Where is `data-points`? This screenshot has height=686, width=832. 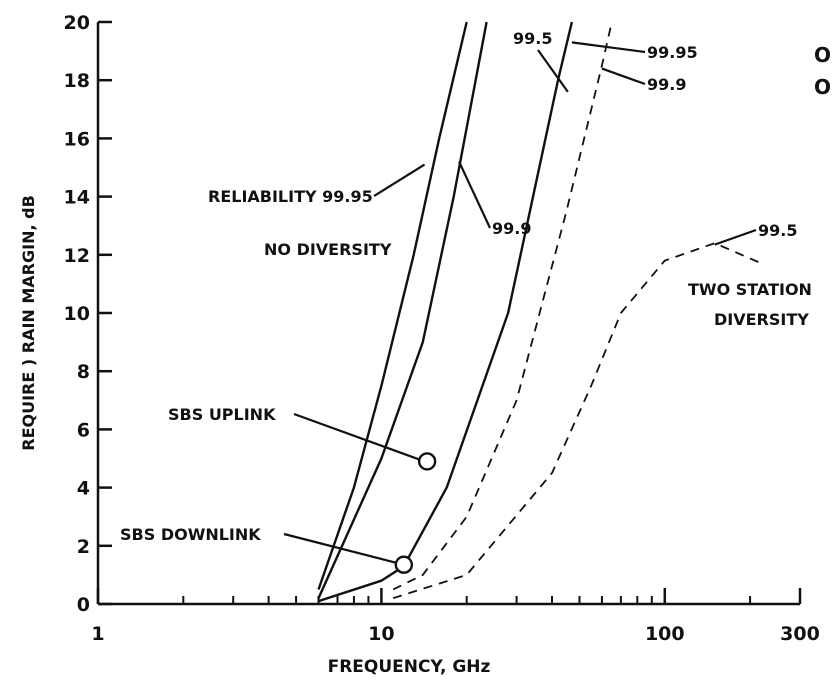 data-points is located at coordinates (415, 513).